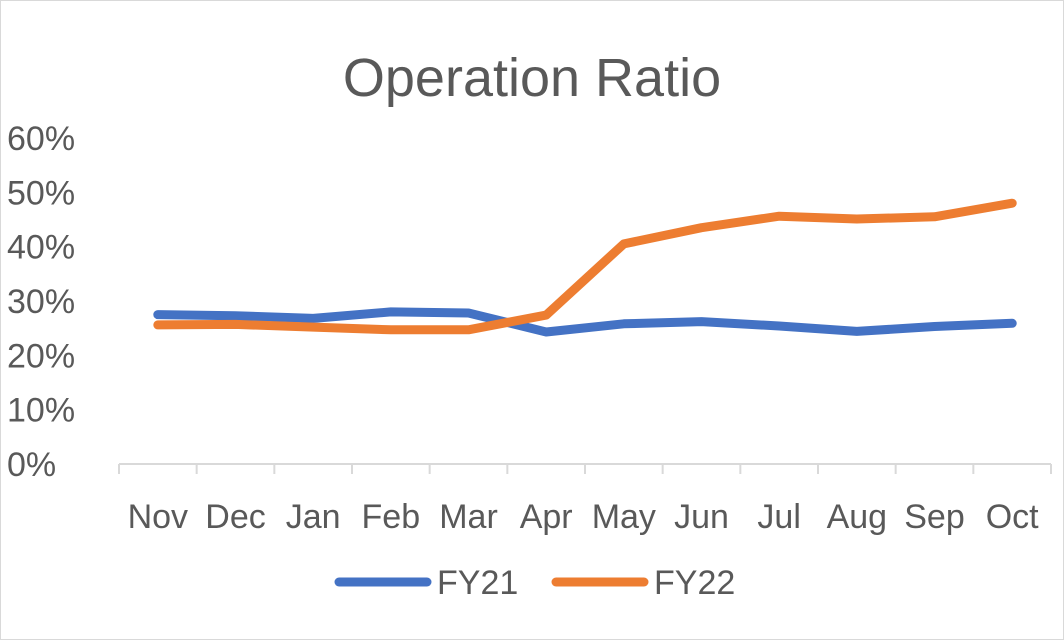 The height and width of the screenshot is (640, 1064). Describe the element at coordinates (532, 78) in the screenshot. I see `chart-title: Operation Ratio` at that location.